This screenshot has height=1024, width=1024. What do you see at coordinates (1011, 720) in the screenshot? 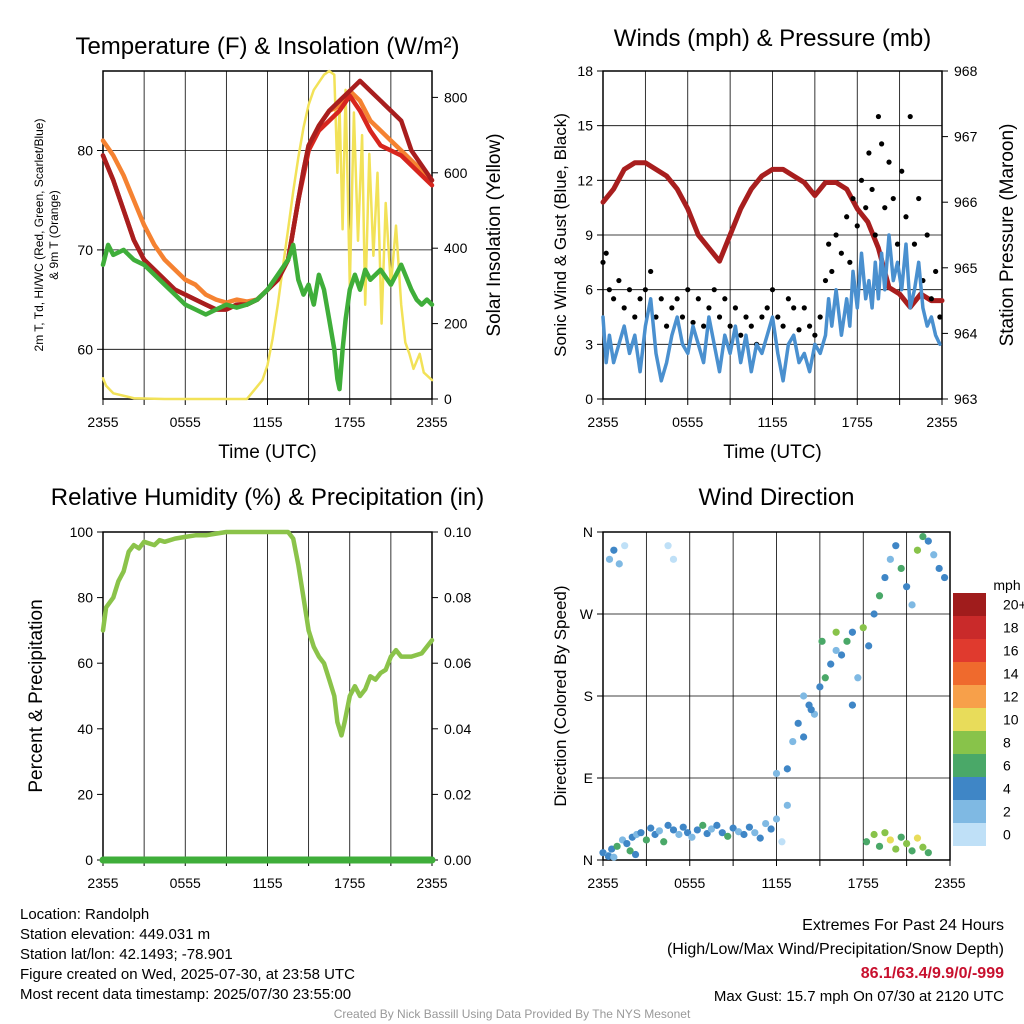
I see `direction-legend-label: 10` at bounding box center [1011, 720].